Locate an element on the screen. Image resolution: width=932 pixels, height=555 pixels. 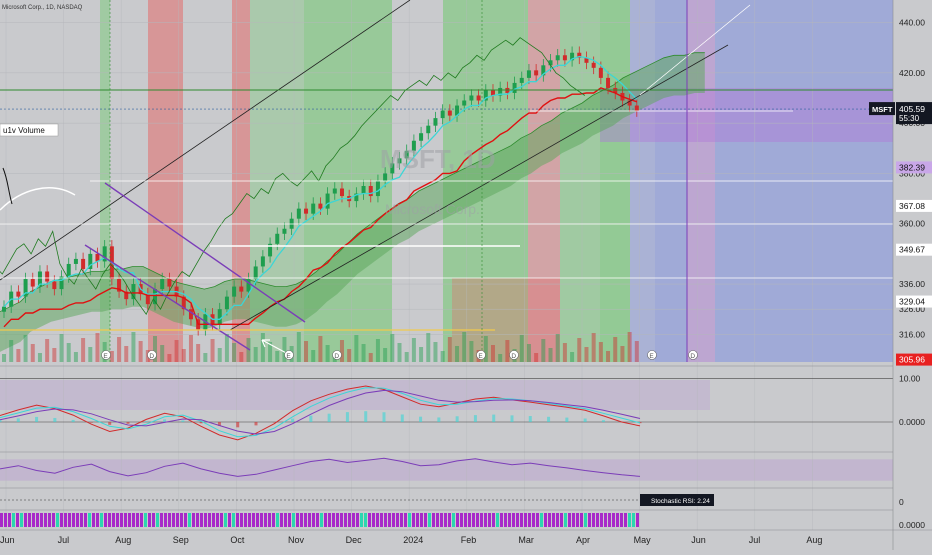
time-tick-label: Nov is located at coordinates (296, 540).